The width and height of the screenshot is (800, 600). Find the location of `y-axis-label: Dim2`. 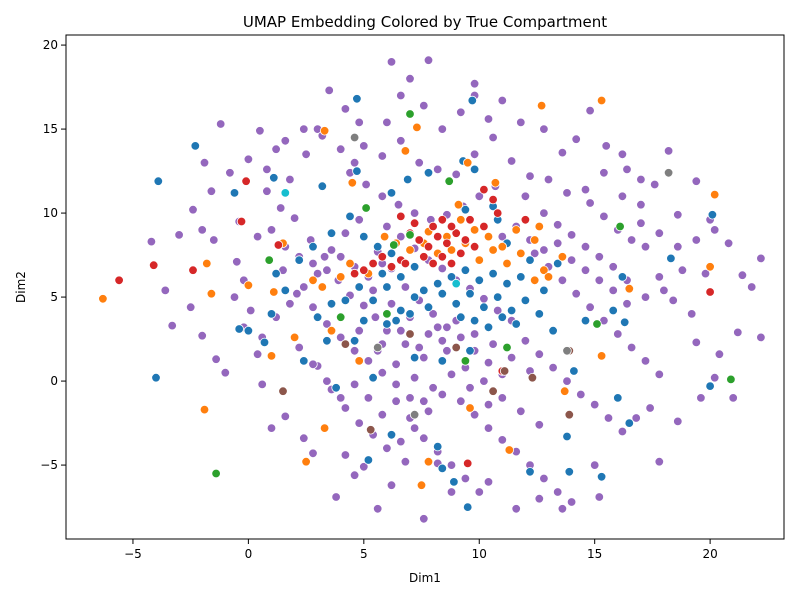

y-axis-label: Dim2 is located at coordinates (21, 287).